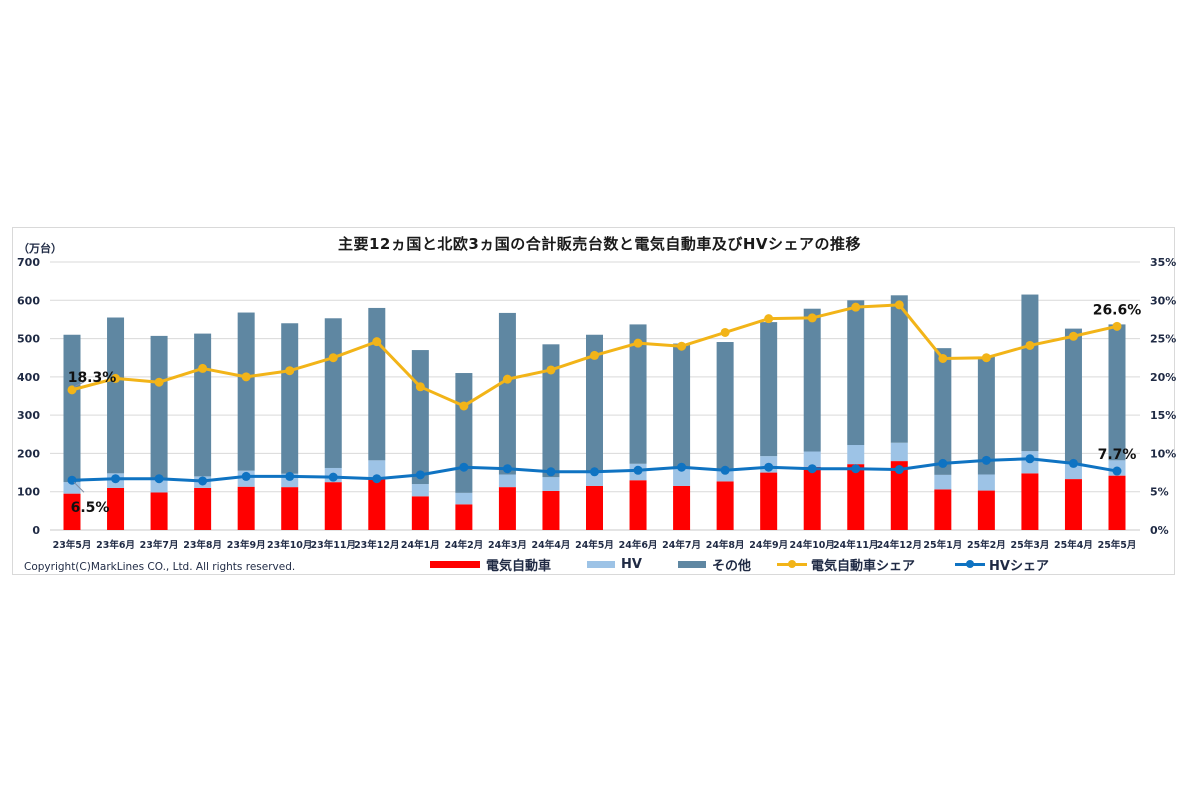 The height and width of the screenshot is (800, 1199). I want to click on x-tick-label: 25年3月, so click(1029, 545).